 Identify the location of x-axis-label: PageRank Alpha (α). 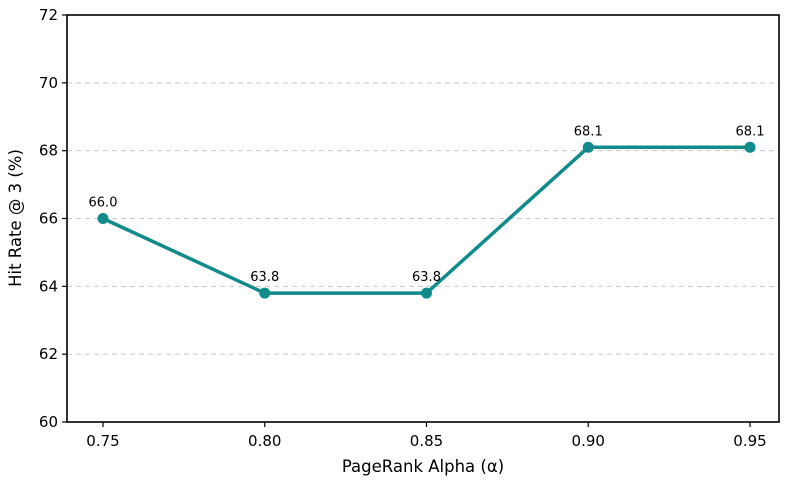
(423, 466).